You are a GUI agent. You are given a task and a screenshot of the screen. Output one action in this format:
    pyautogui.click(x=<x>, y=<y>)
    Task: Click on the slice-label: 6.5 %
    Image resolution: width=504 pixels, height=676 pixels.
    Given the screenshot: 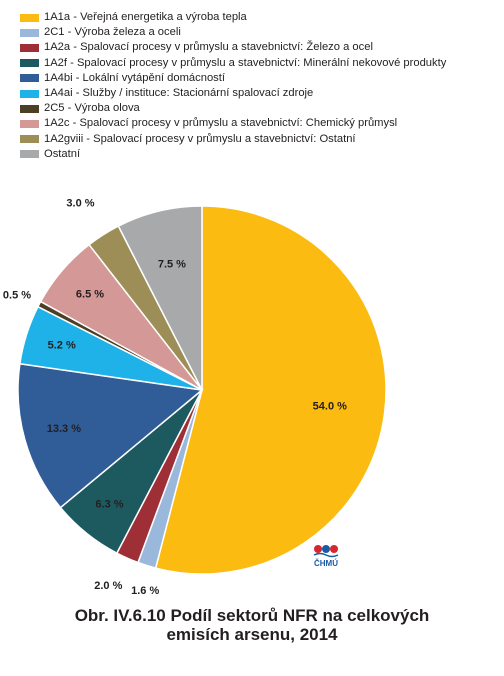 What is the action you would take?
    pyautogui.click(x=90, y=294)
    